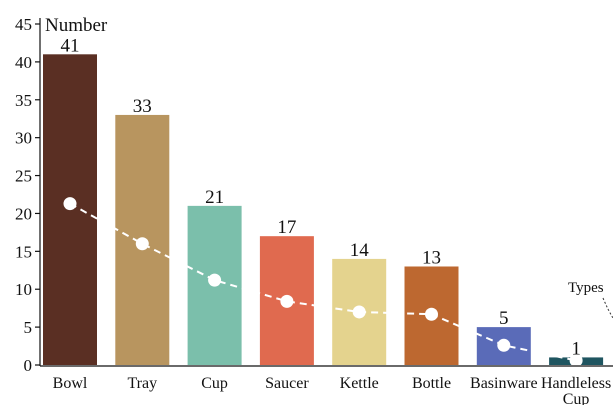 The image size is (613, 405). Describe the element at coordinates (607, 308) in the screenshot. I see `trend-series-label-leader` at that location.